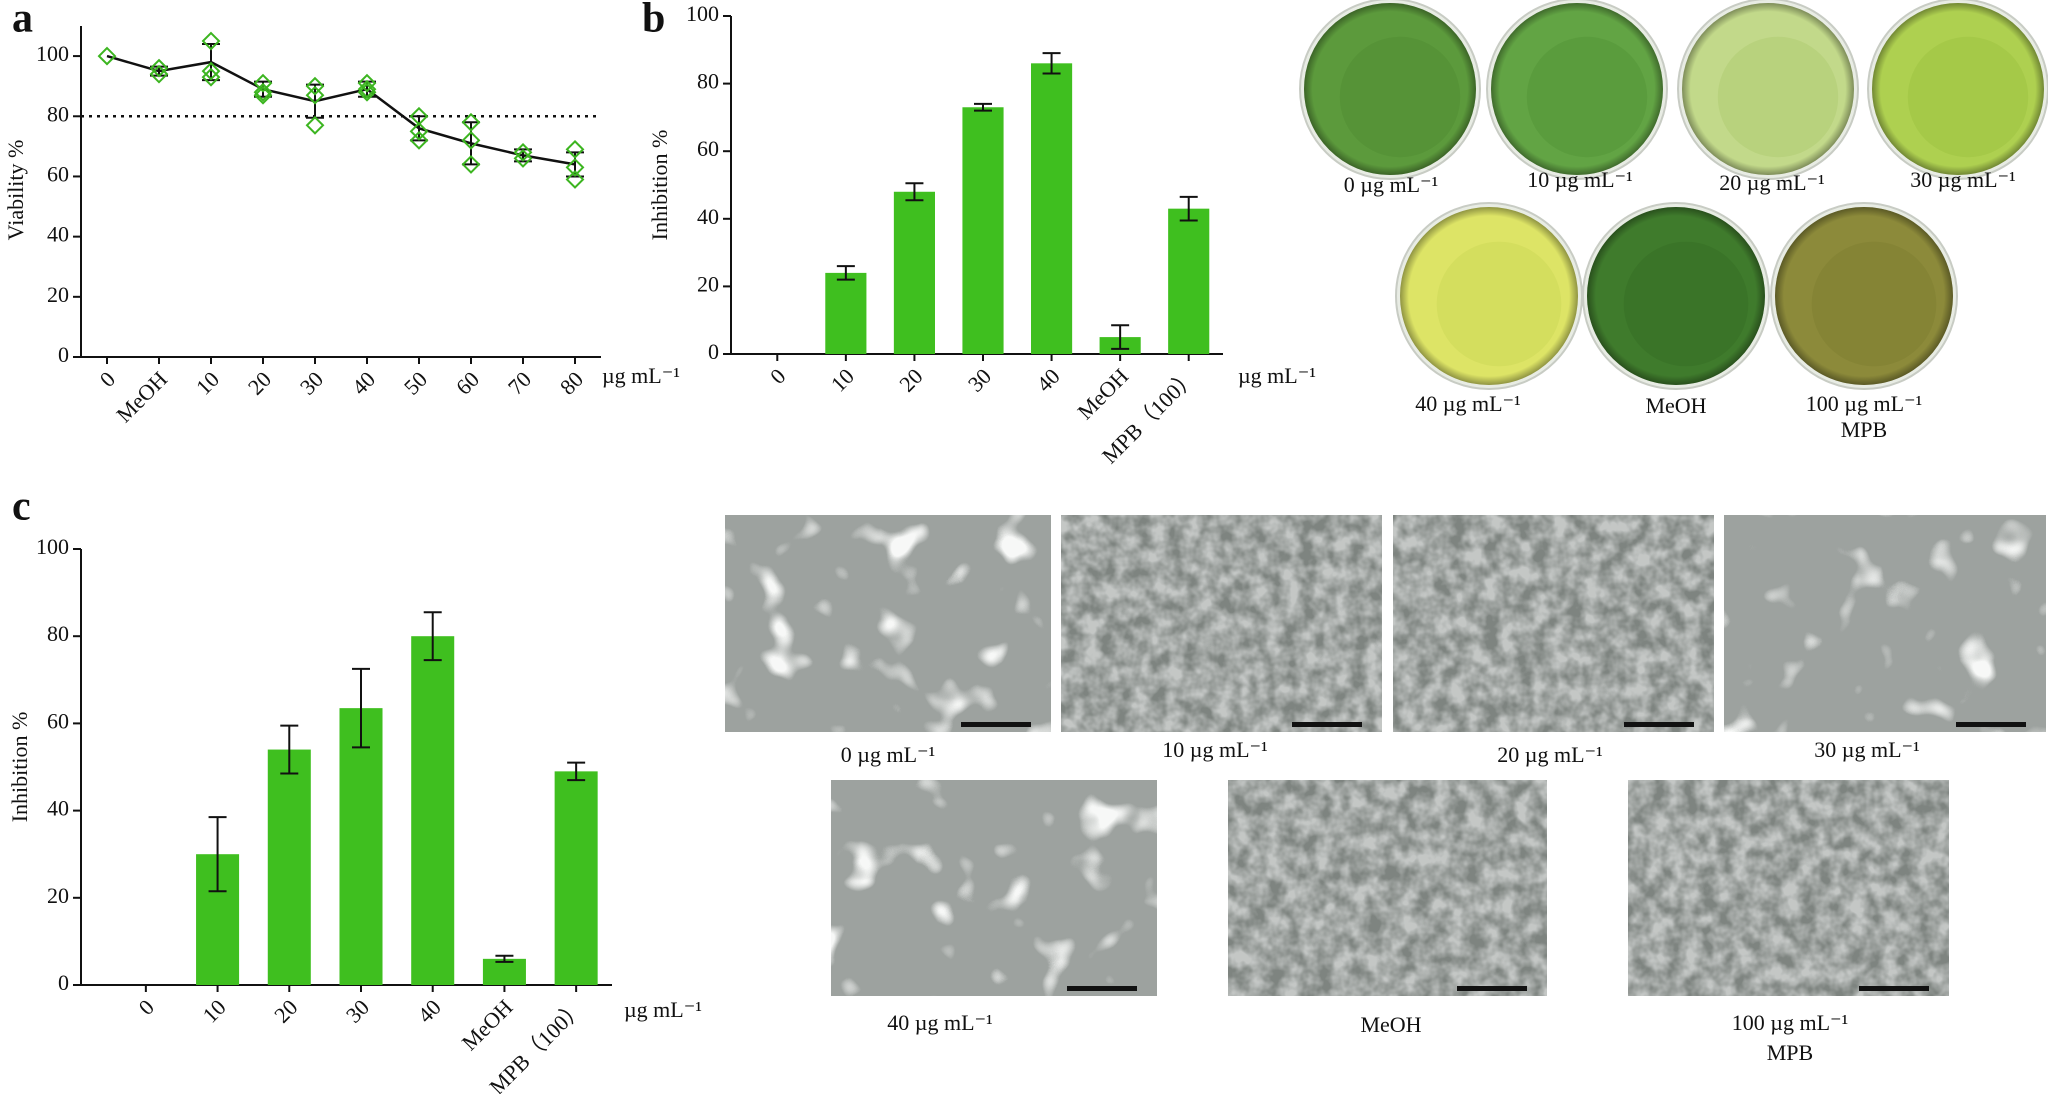  What do you see at coordinates (1579, 179) in the screenshot?
I see `plate-caption: 10 µg mL⁻¹` at bounding box center [1579, 179].